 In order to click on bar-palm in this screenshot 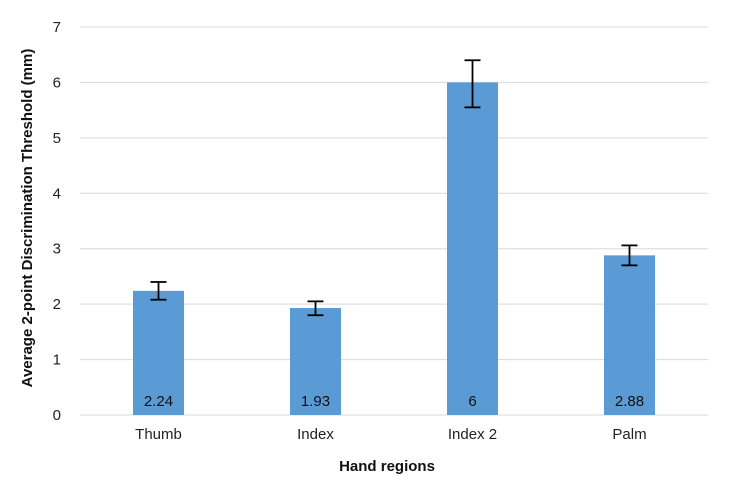, I will do `click(629, 335)`.